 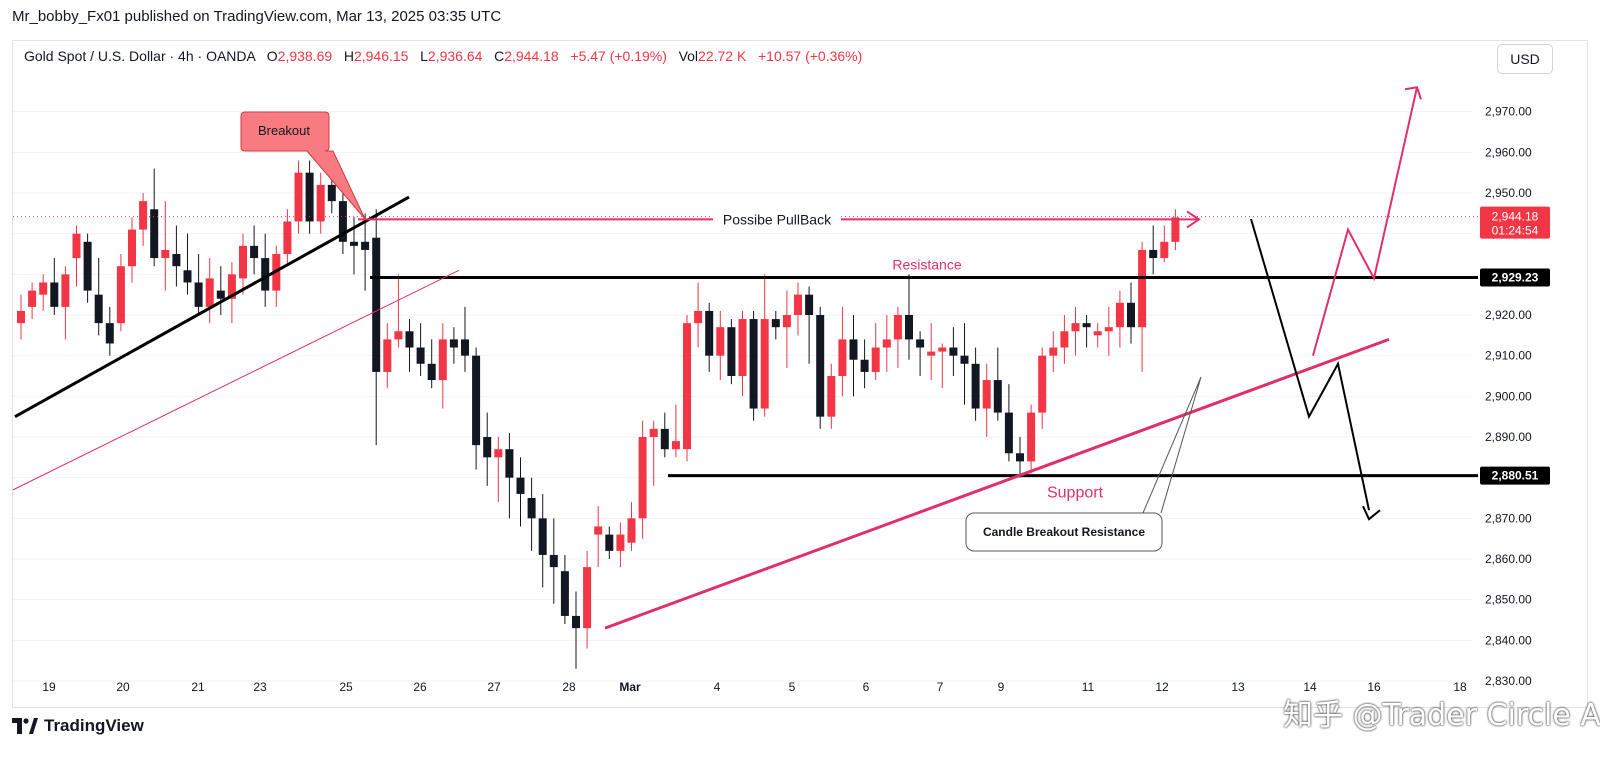 What do you see at coordinates (1508, 356) in the screenshot?
I see `y-tick-label: 2,910.00` at bounding box center [1508, 356].